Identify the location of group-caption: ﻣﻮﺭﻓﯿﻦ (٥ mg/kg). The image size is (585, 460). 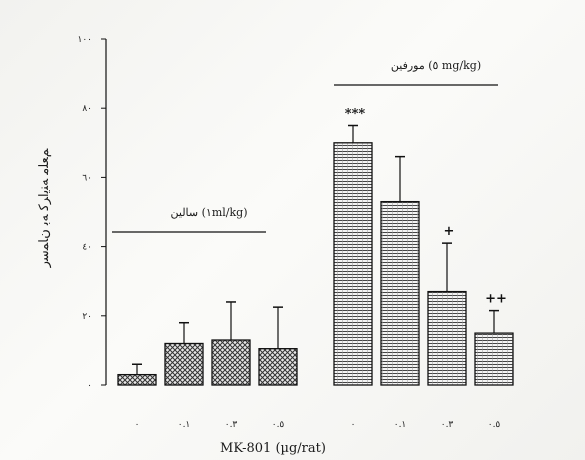
(436, 65).